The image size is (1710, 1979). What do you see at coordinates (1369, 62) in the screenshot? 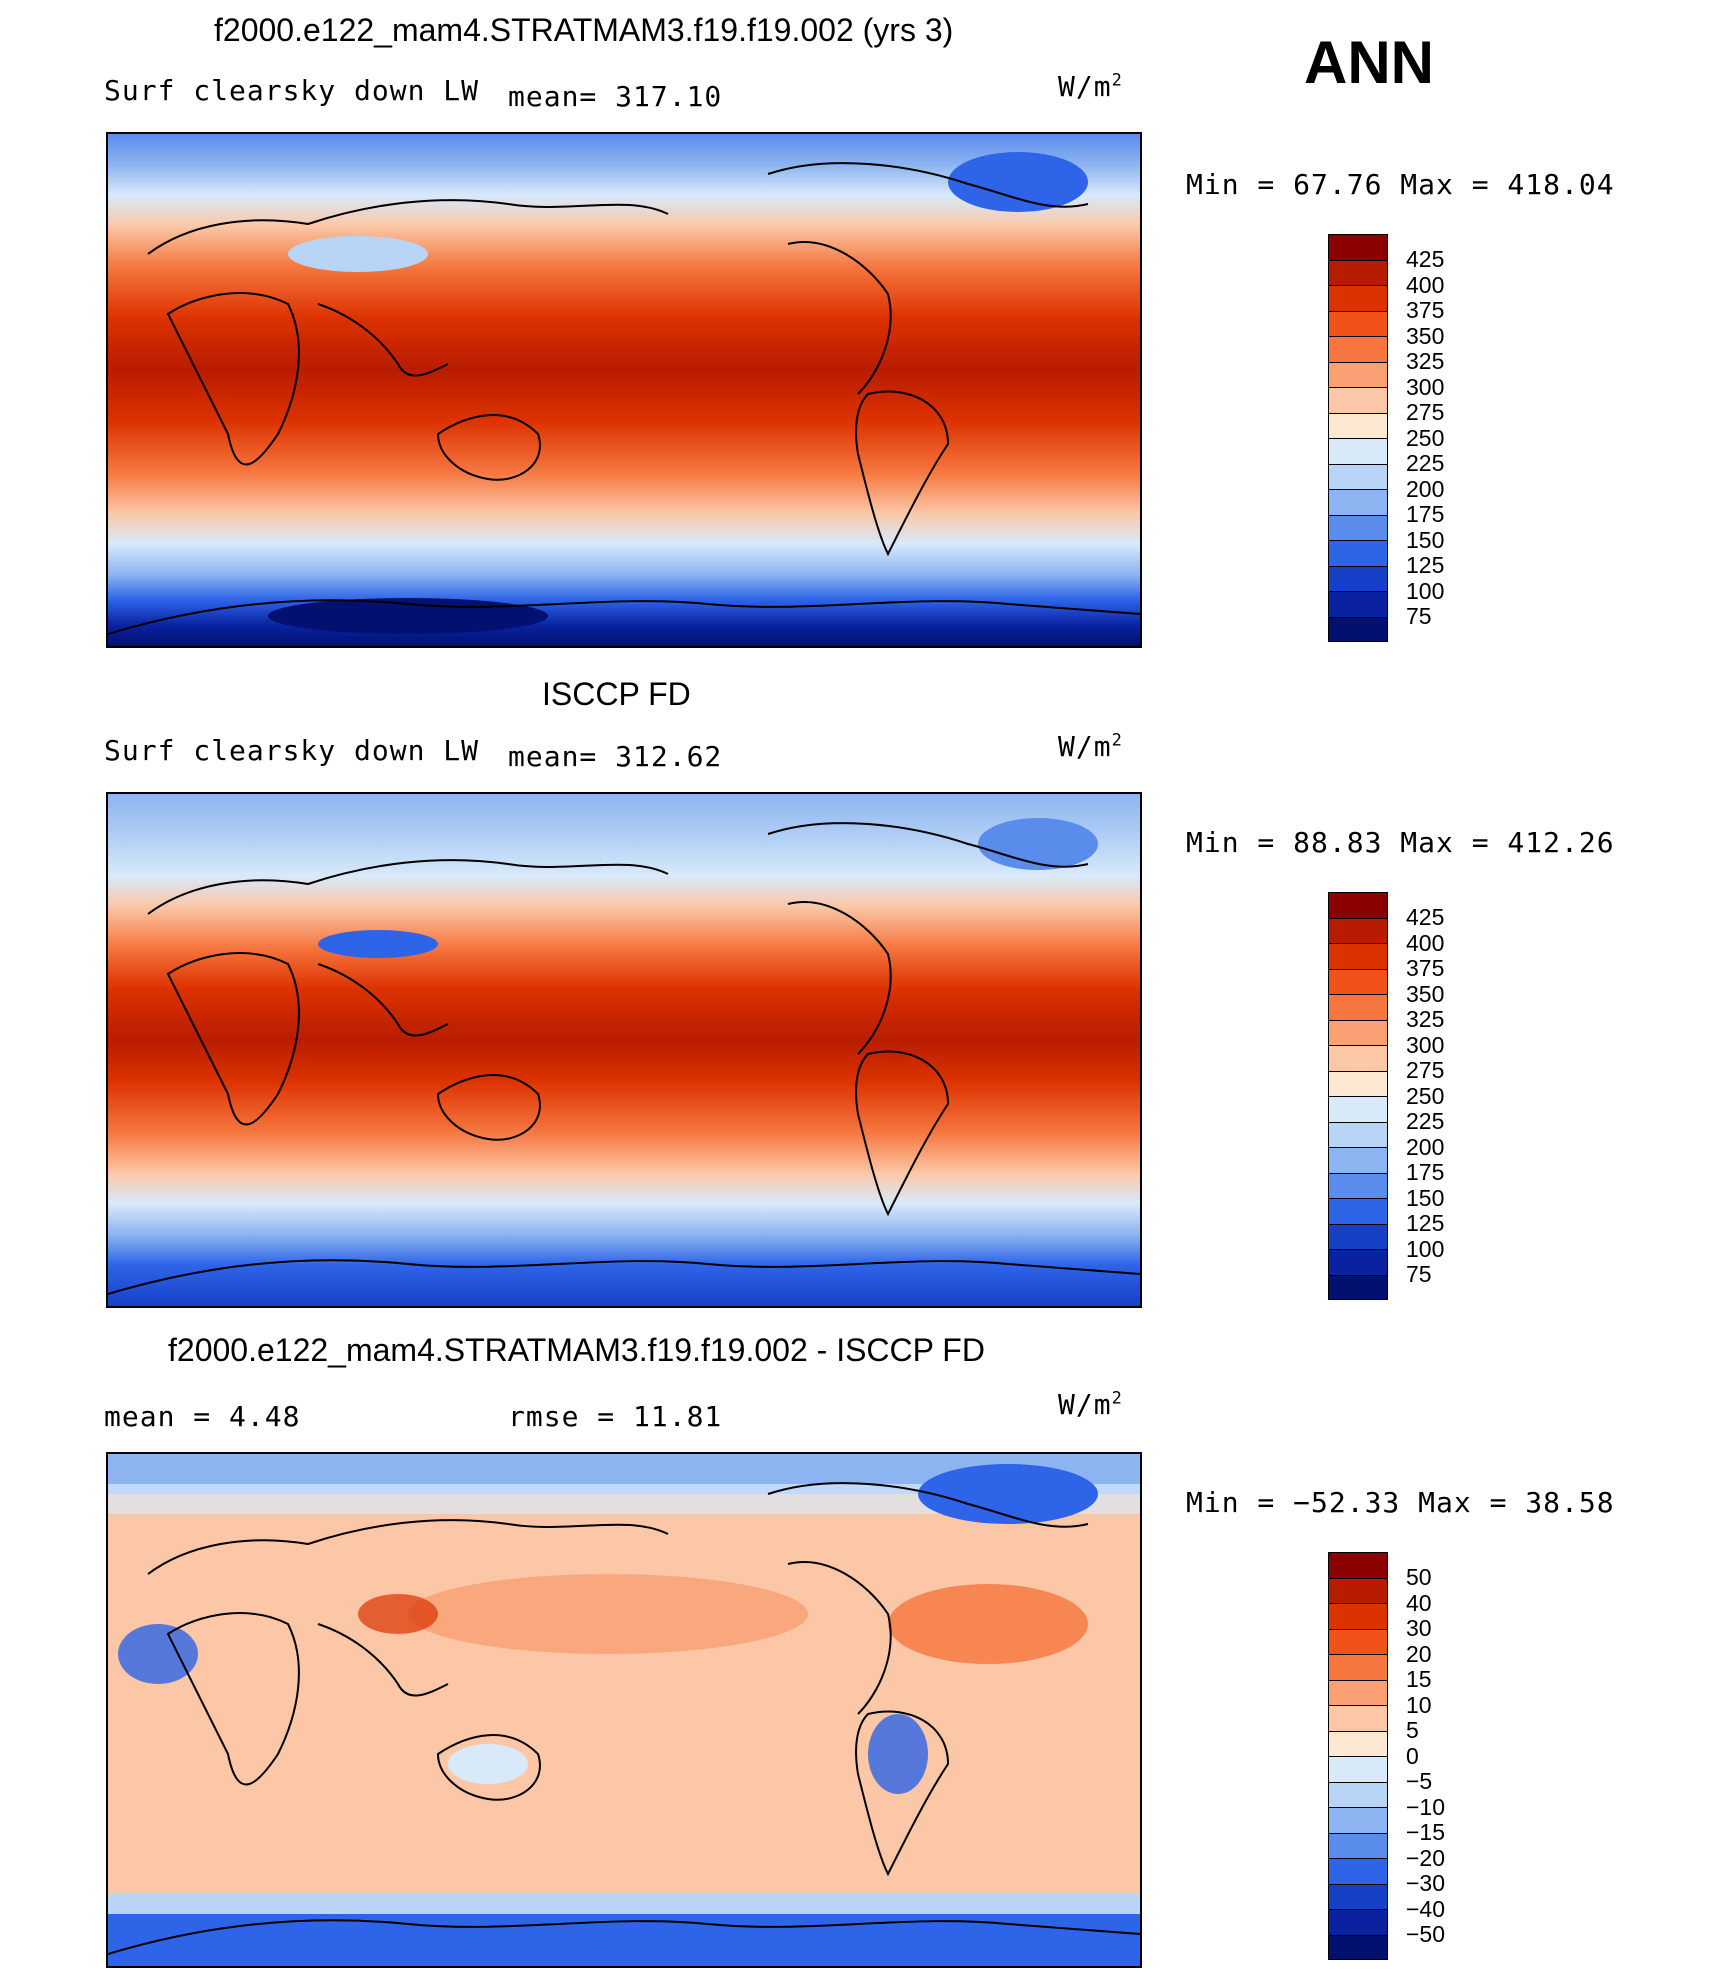
I see `season-label: ANN` at bounding box center [1369, 62].